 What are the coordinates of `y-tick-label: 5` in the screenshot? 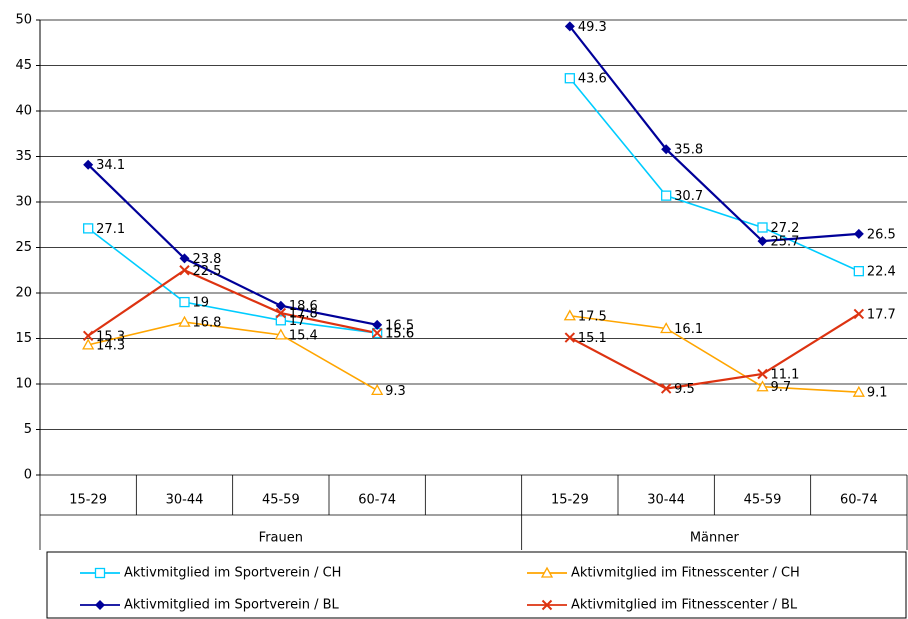 It's located at (28, 429).